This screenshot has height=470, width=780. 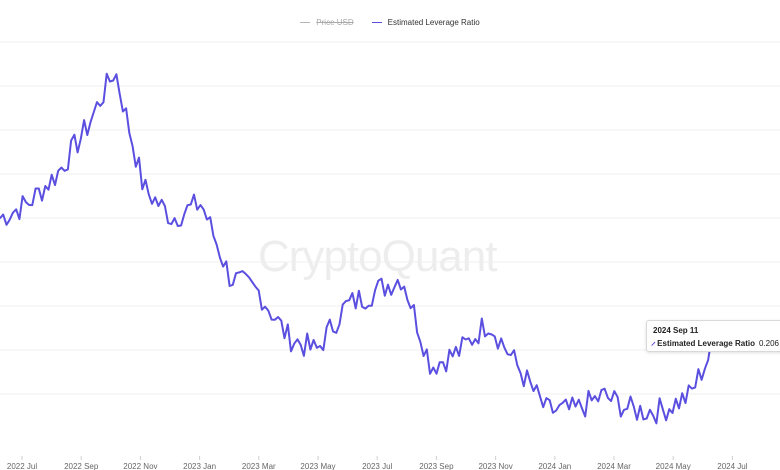 I want to click on tooltip-series-marker, so click(x=653, y=343).